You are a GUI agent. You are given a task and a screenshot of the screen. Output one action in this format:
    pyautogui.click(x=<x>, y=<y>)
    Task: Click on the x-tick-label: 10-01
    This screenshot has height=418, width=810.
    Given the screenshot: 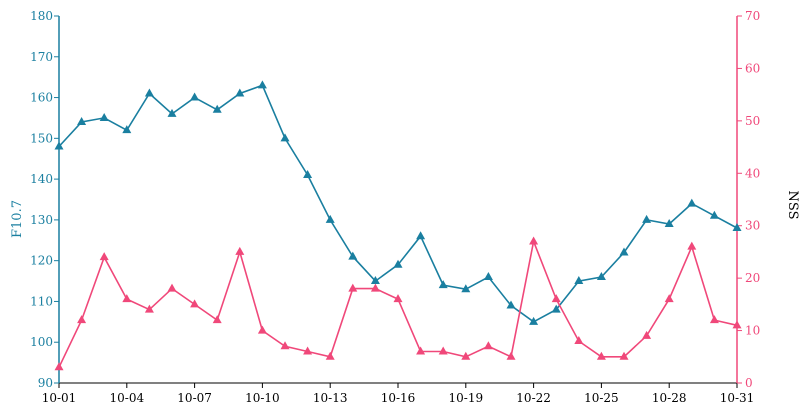 What is the action you would take?
    pyautogui.click(x=59, y=398)
    